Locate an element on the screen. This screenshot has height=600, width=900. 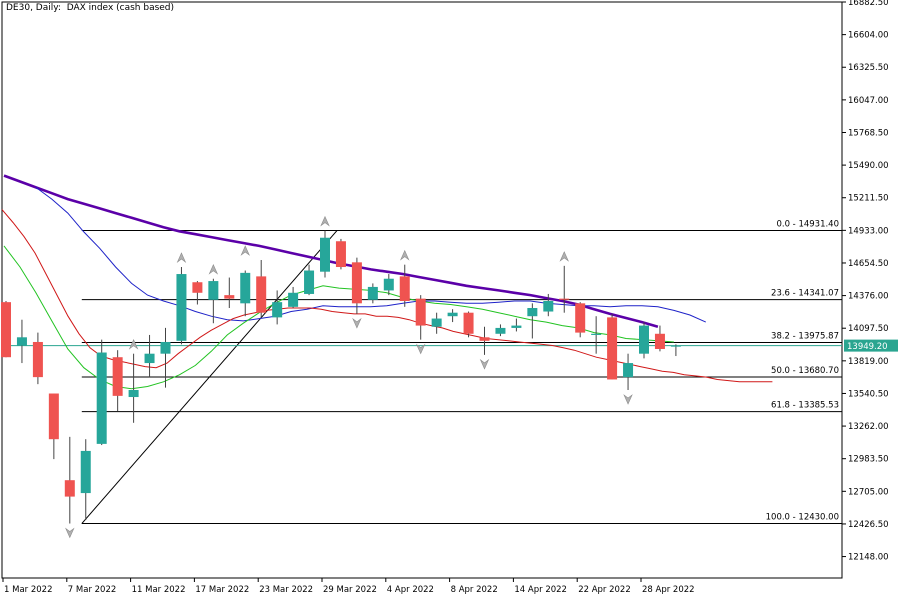
x-tick-label: 23 Mar 2022 is located at coordinates (286, 590).